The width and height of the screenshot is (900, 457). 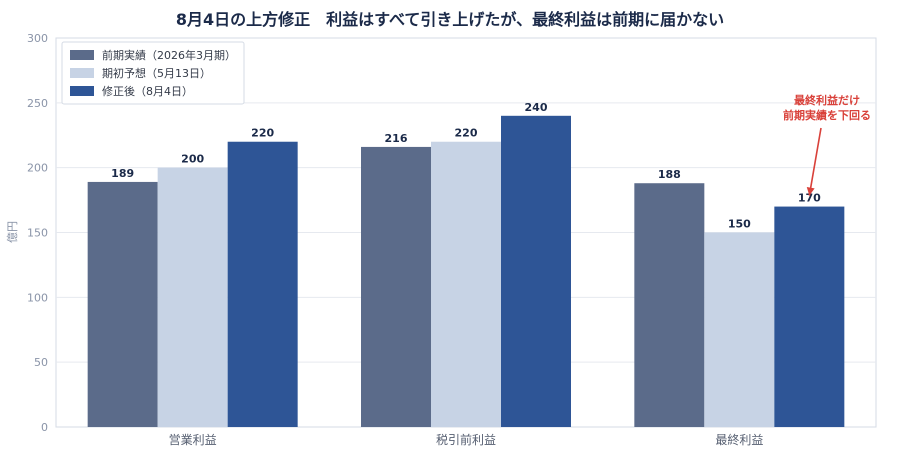 I want to click on y-tick-label: 200, so click(x=37, y=168).